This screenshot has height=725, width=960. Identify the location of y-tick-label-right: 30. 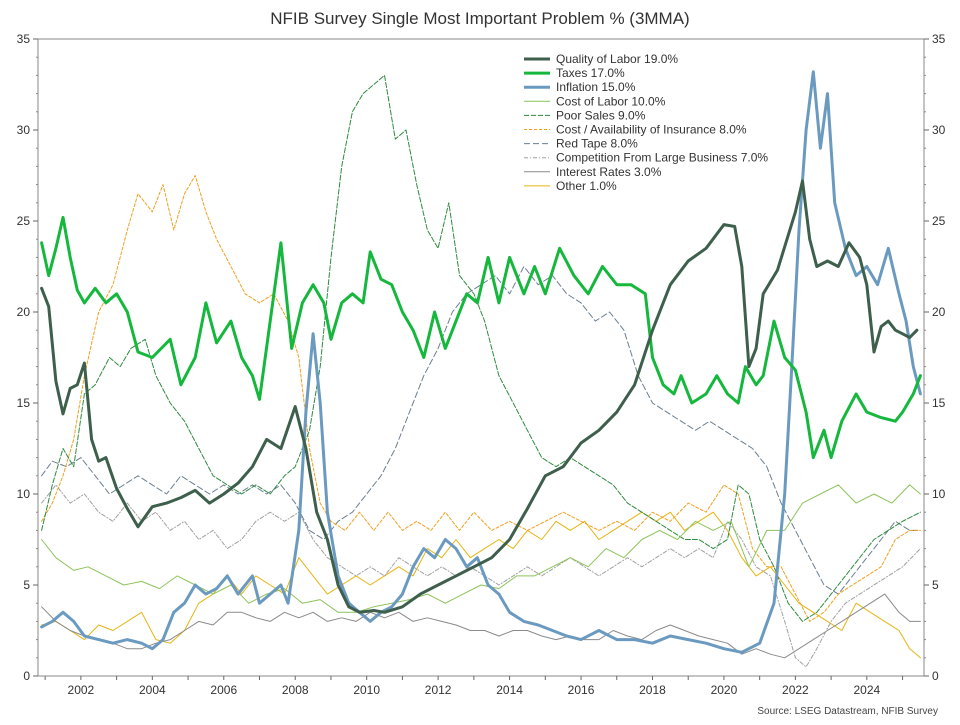
(939, 130).